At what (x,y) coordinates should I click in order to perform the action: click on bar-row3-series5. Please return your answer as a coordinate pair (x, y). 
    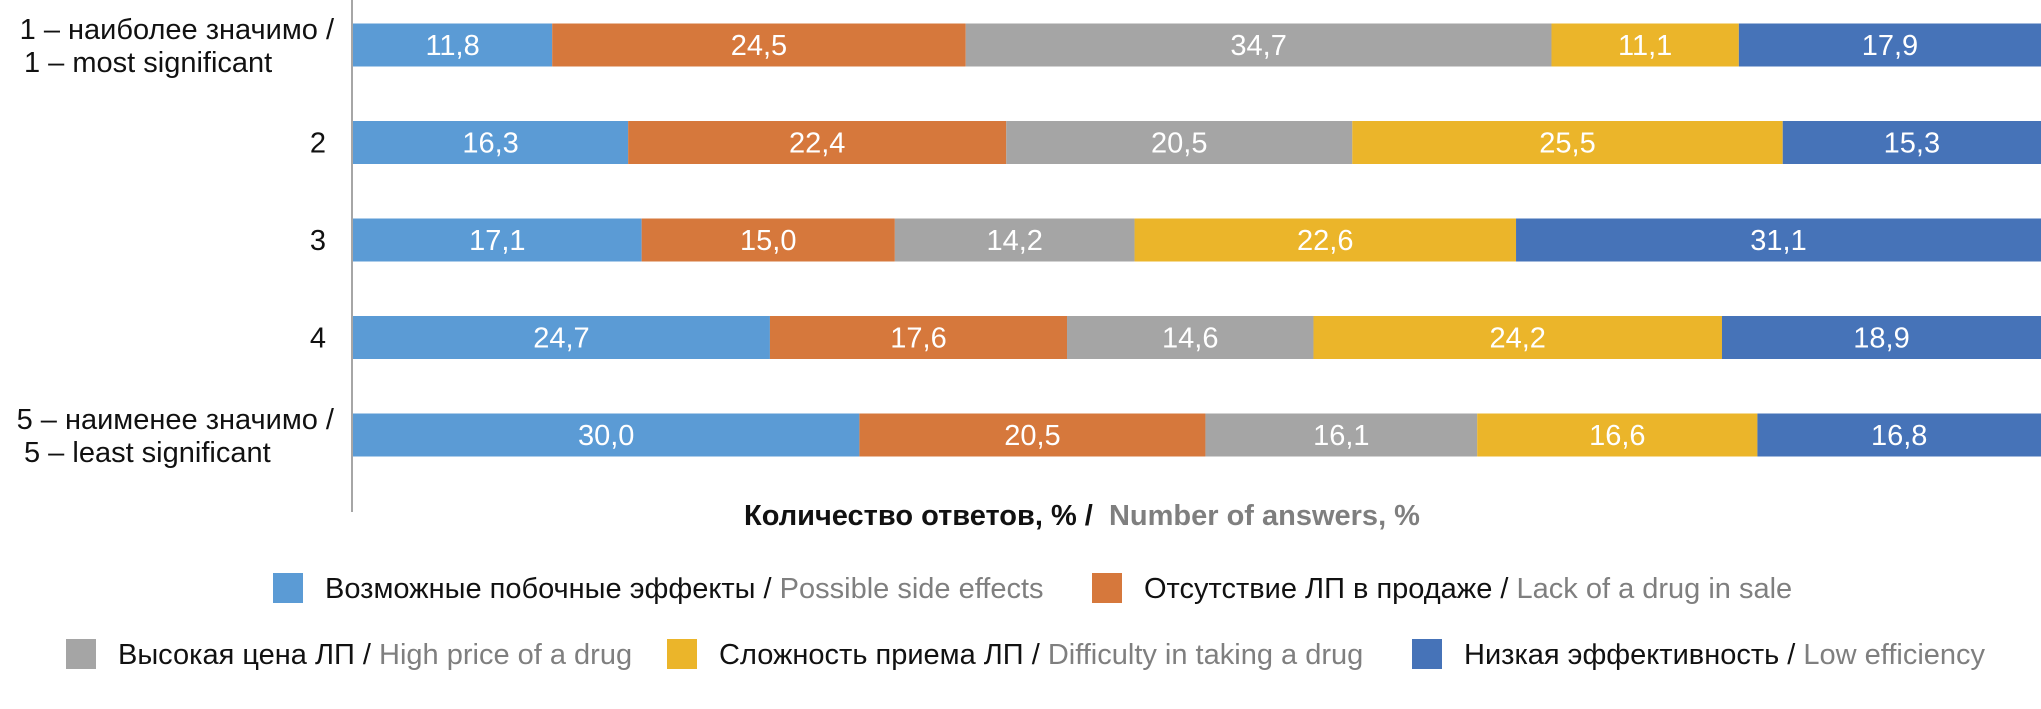
    Looking at the image, I should click on (1778, 240).